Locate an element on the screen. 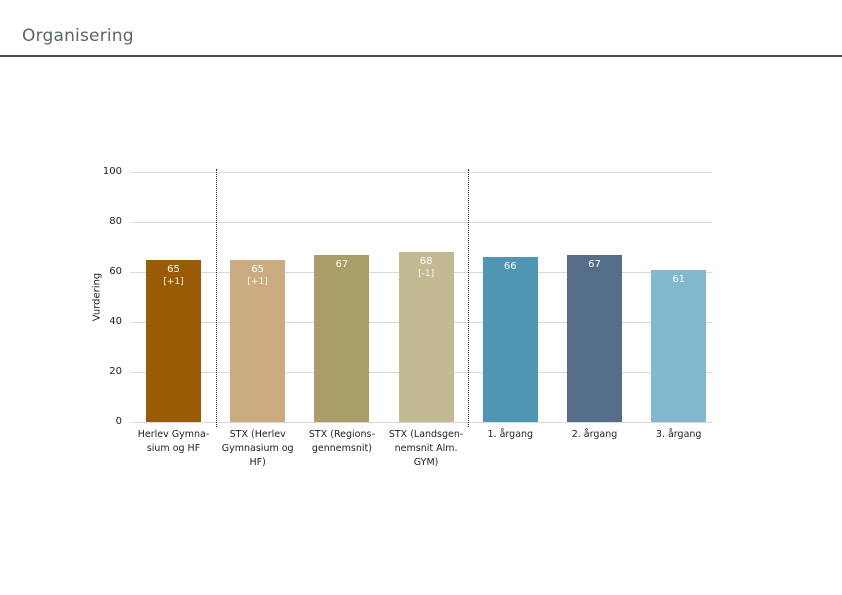 This screenshot has width=842, height=595. x-axis-category-label: 3. årgang is located at coordinates (679, 435).